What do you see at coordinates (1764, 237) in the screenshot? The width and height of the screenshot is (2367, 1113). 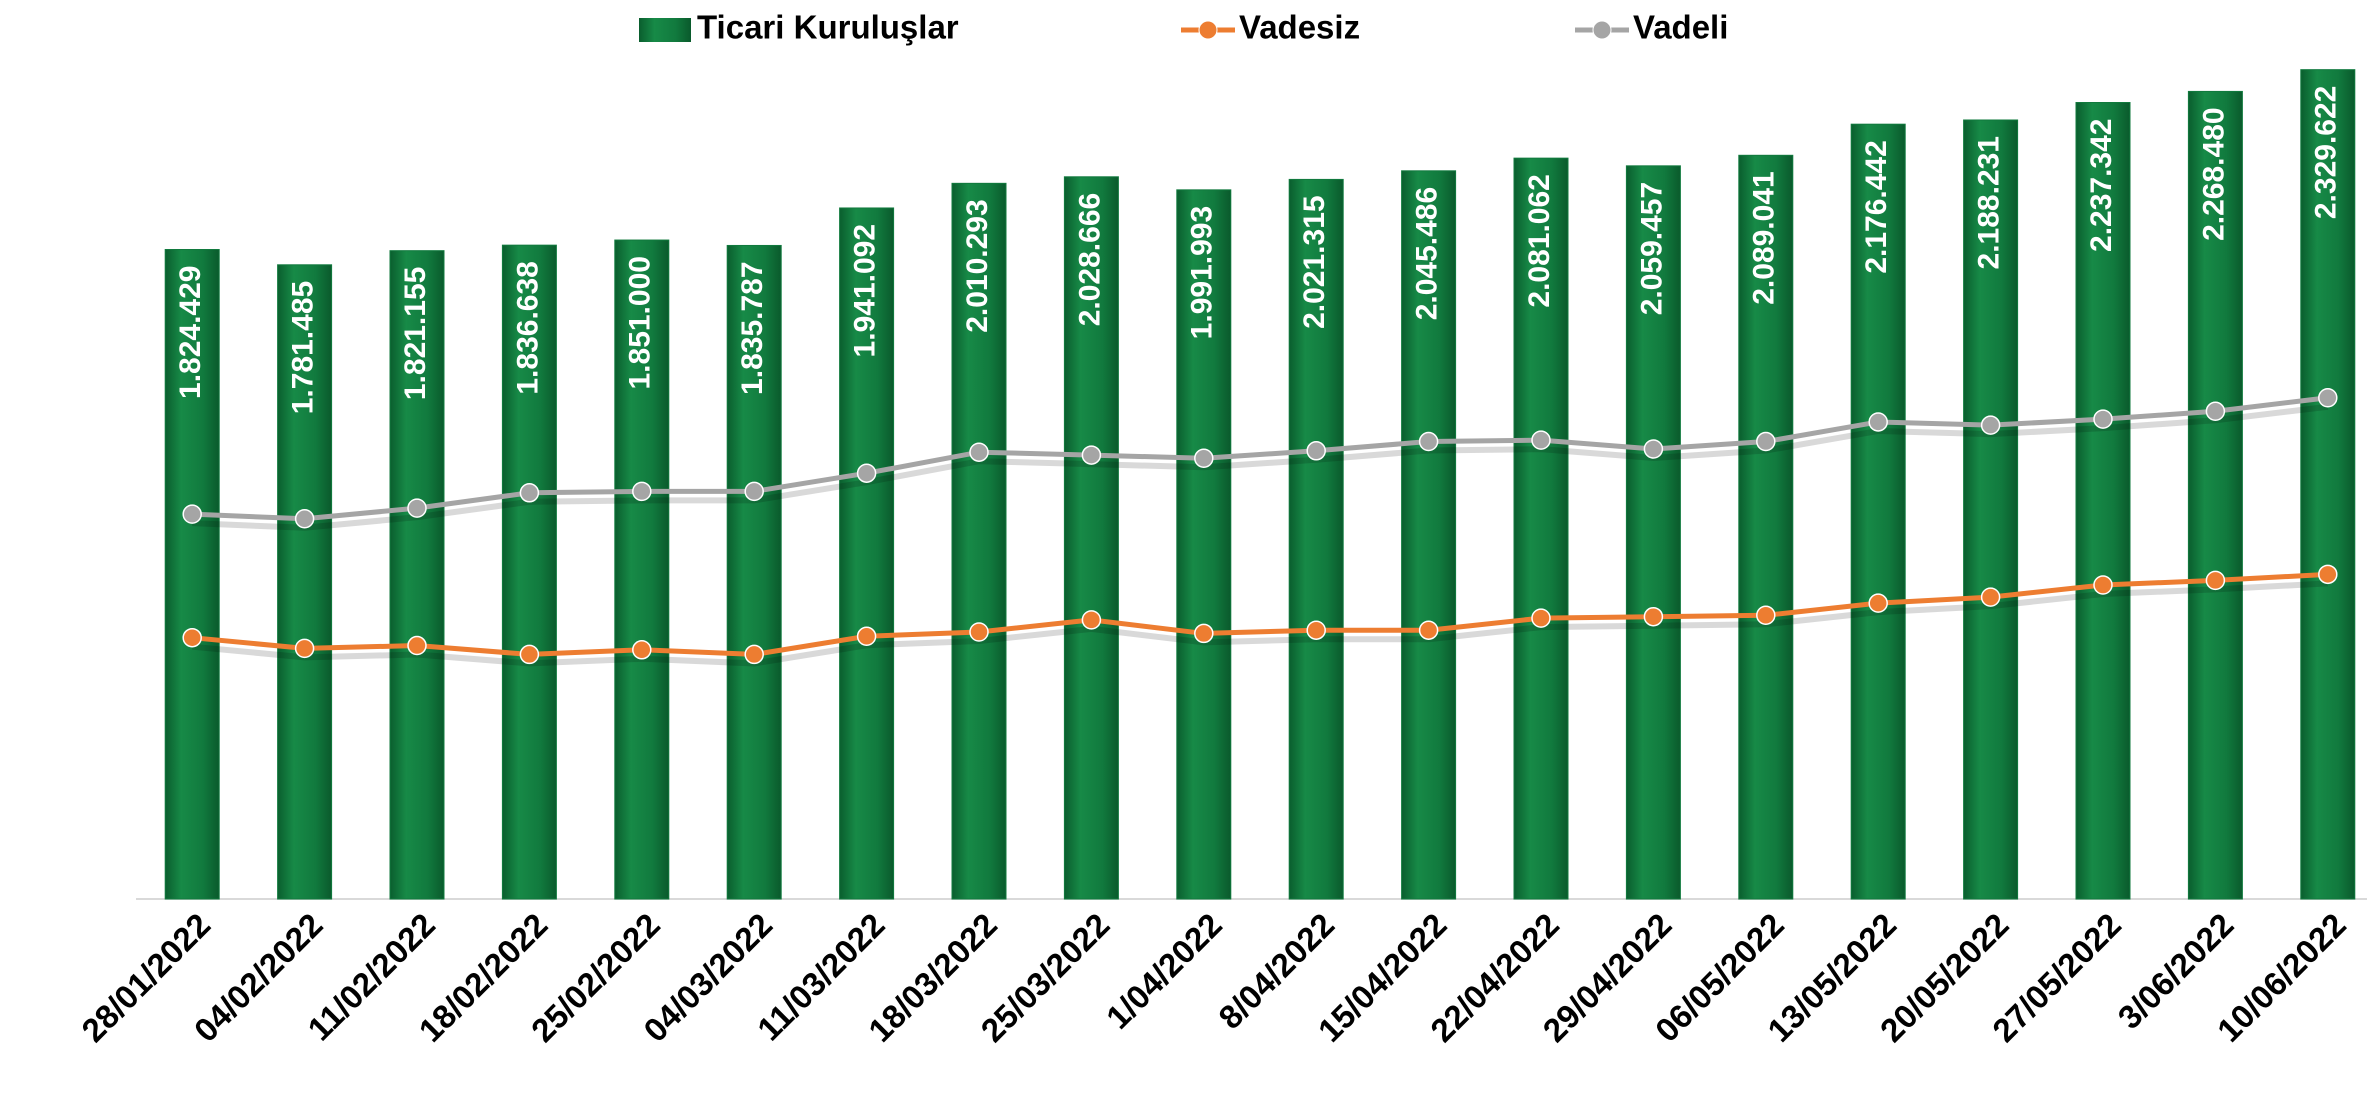 I see `bar-value-label: 2.089.041` at bounding box center [1764, 237].